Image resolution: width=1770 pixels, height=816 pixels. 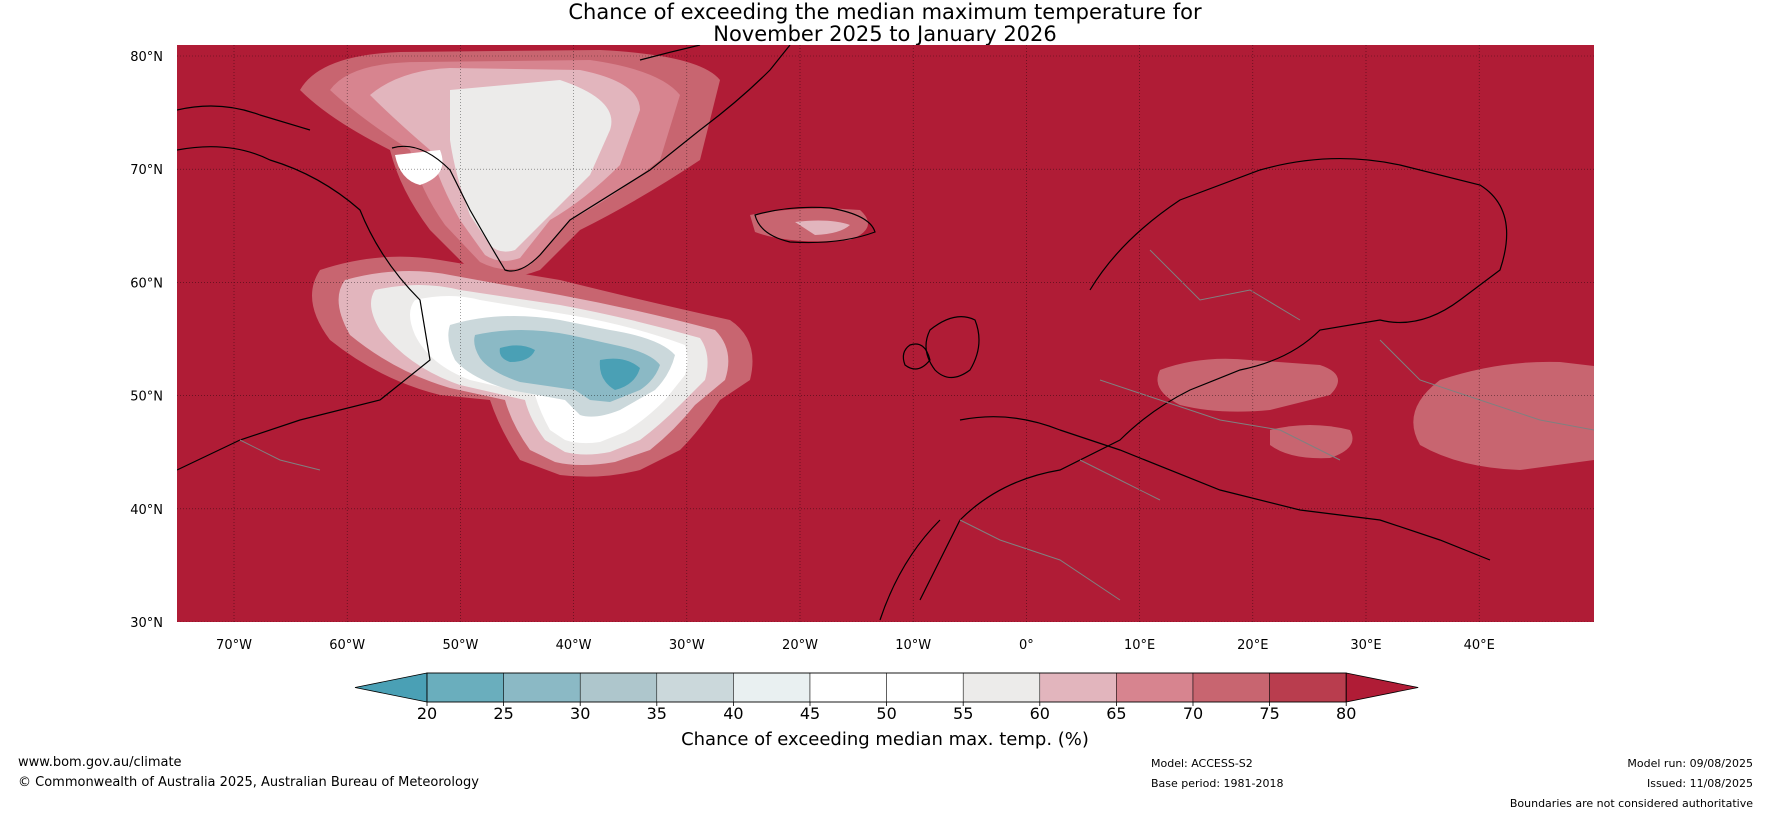 I want to click on longitude-tick-label: 40°E, so click(x=1479, y=645).